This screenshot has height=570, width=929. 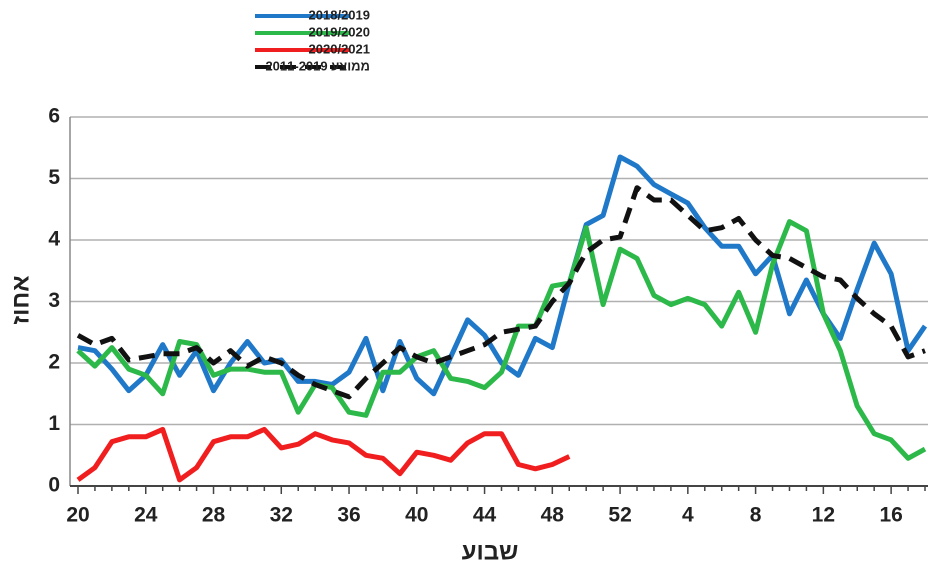 What do you see at coordinates (77, 515) in the screenshot?
I see `x-tick-label: 20` at bounding box center [77, 515].